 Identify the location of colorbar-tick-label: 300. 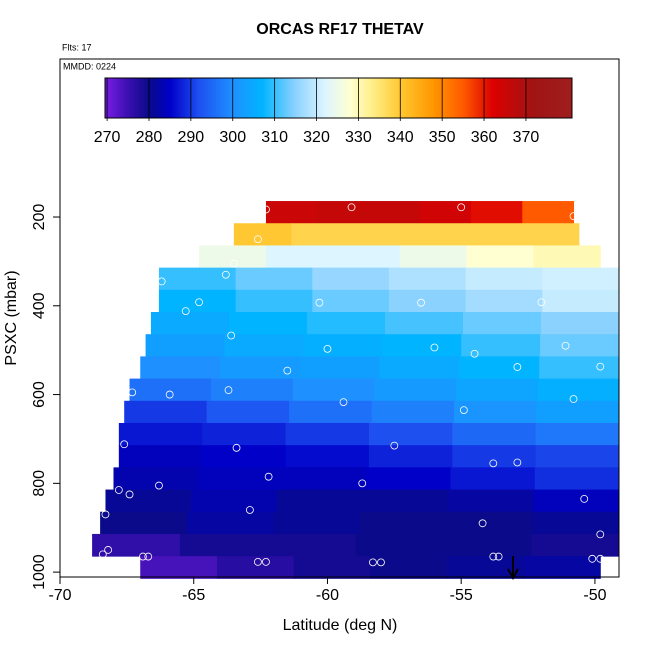
(232, 137).